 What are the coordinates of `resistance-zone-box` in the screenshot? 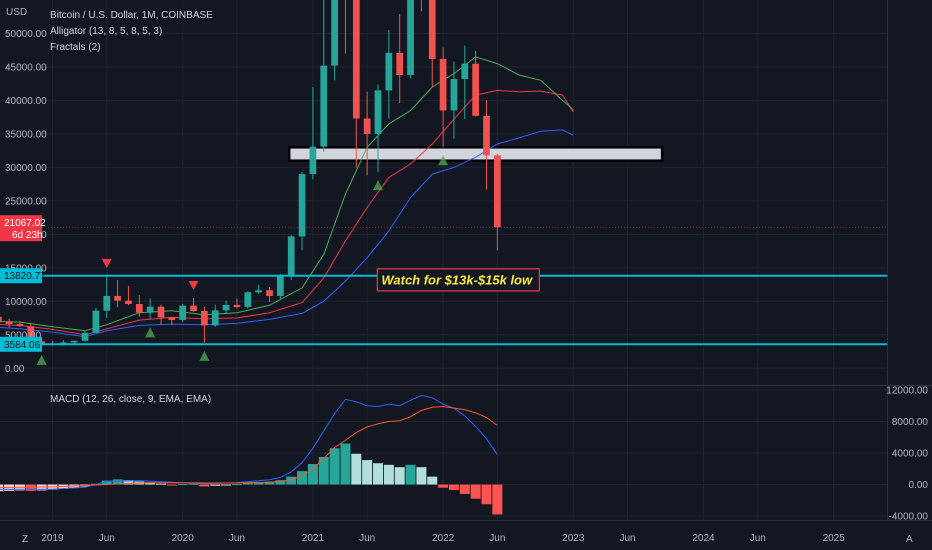 It's located at (475, 154).